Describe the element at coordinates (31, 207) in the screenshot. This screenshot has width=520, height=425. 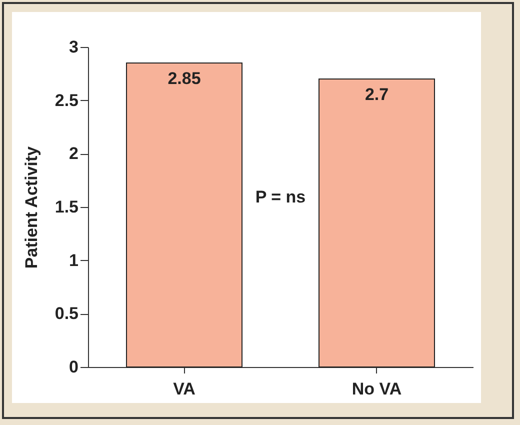
I see `y-axis-title: Patient Activity` at that location.